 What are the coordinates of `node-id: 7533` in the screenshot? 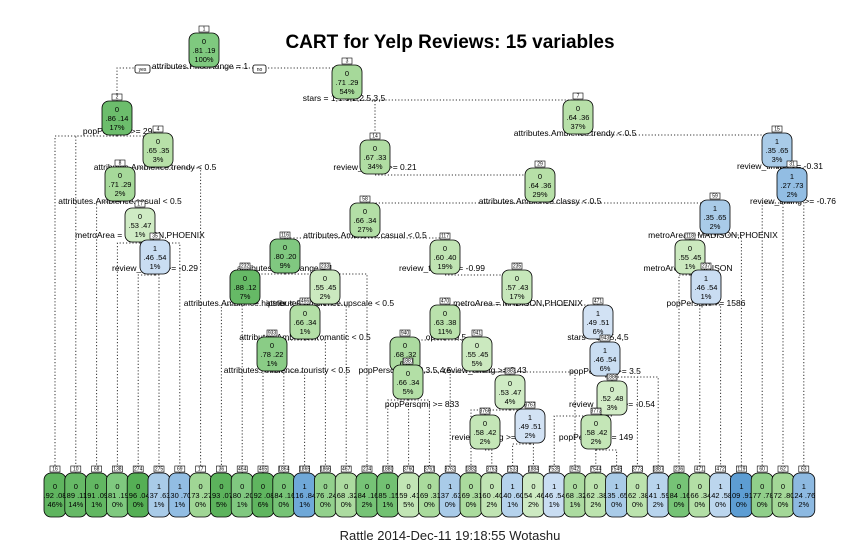 It's located at (512, 470).